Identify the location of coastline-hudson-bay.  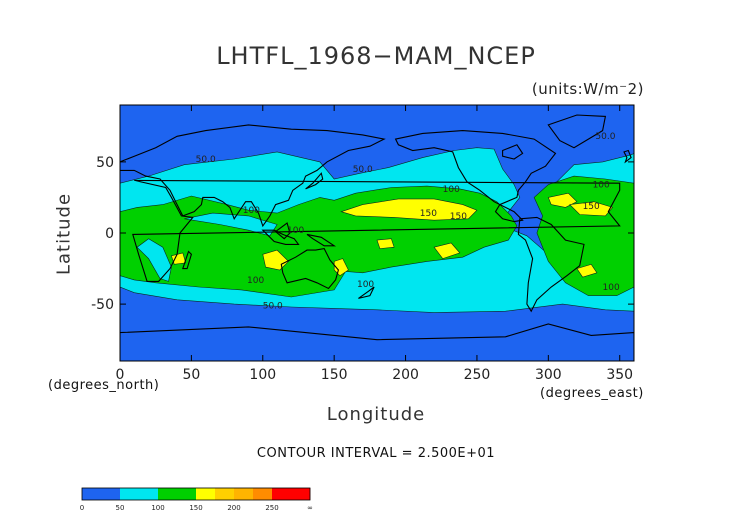
(513, 152).